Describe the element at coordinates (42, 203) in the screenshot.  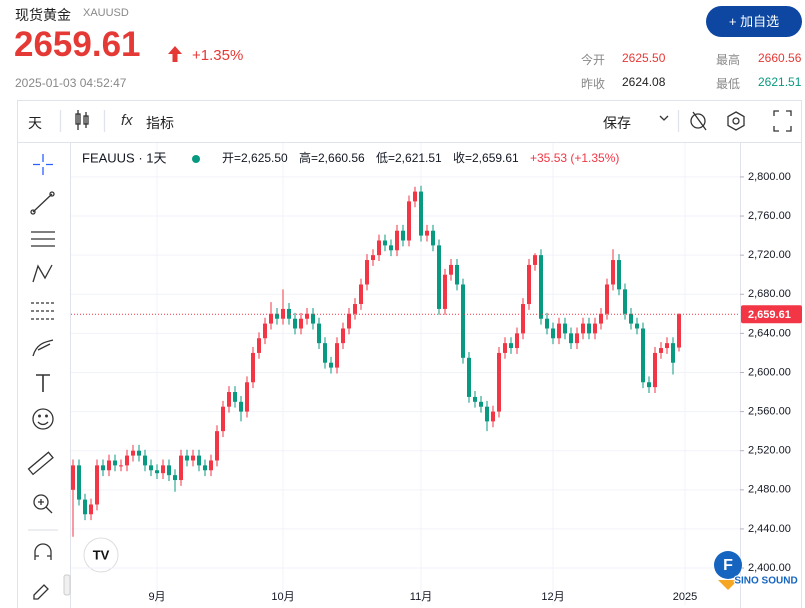
I see `line-tool` at that location.